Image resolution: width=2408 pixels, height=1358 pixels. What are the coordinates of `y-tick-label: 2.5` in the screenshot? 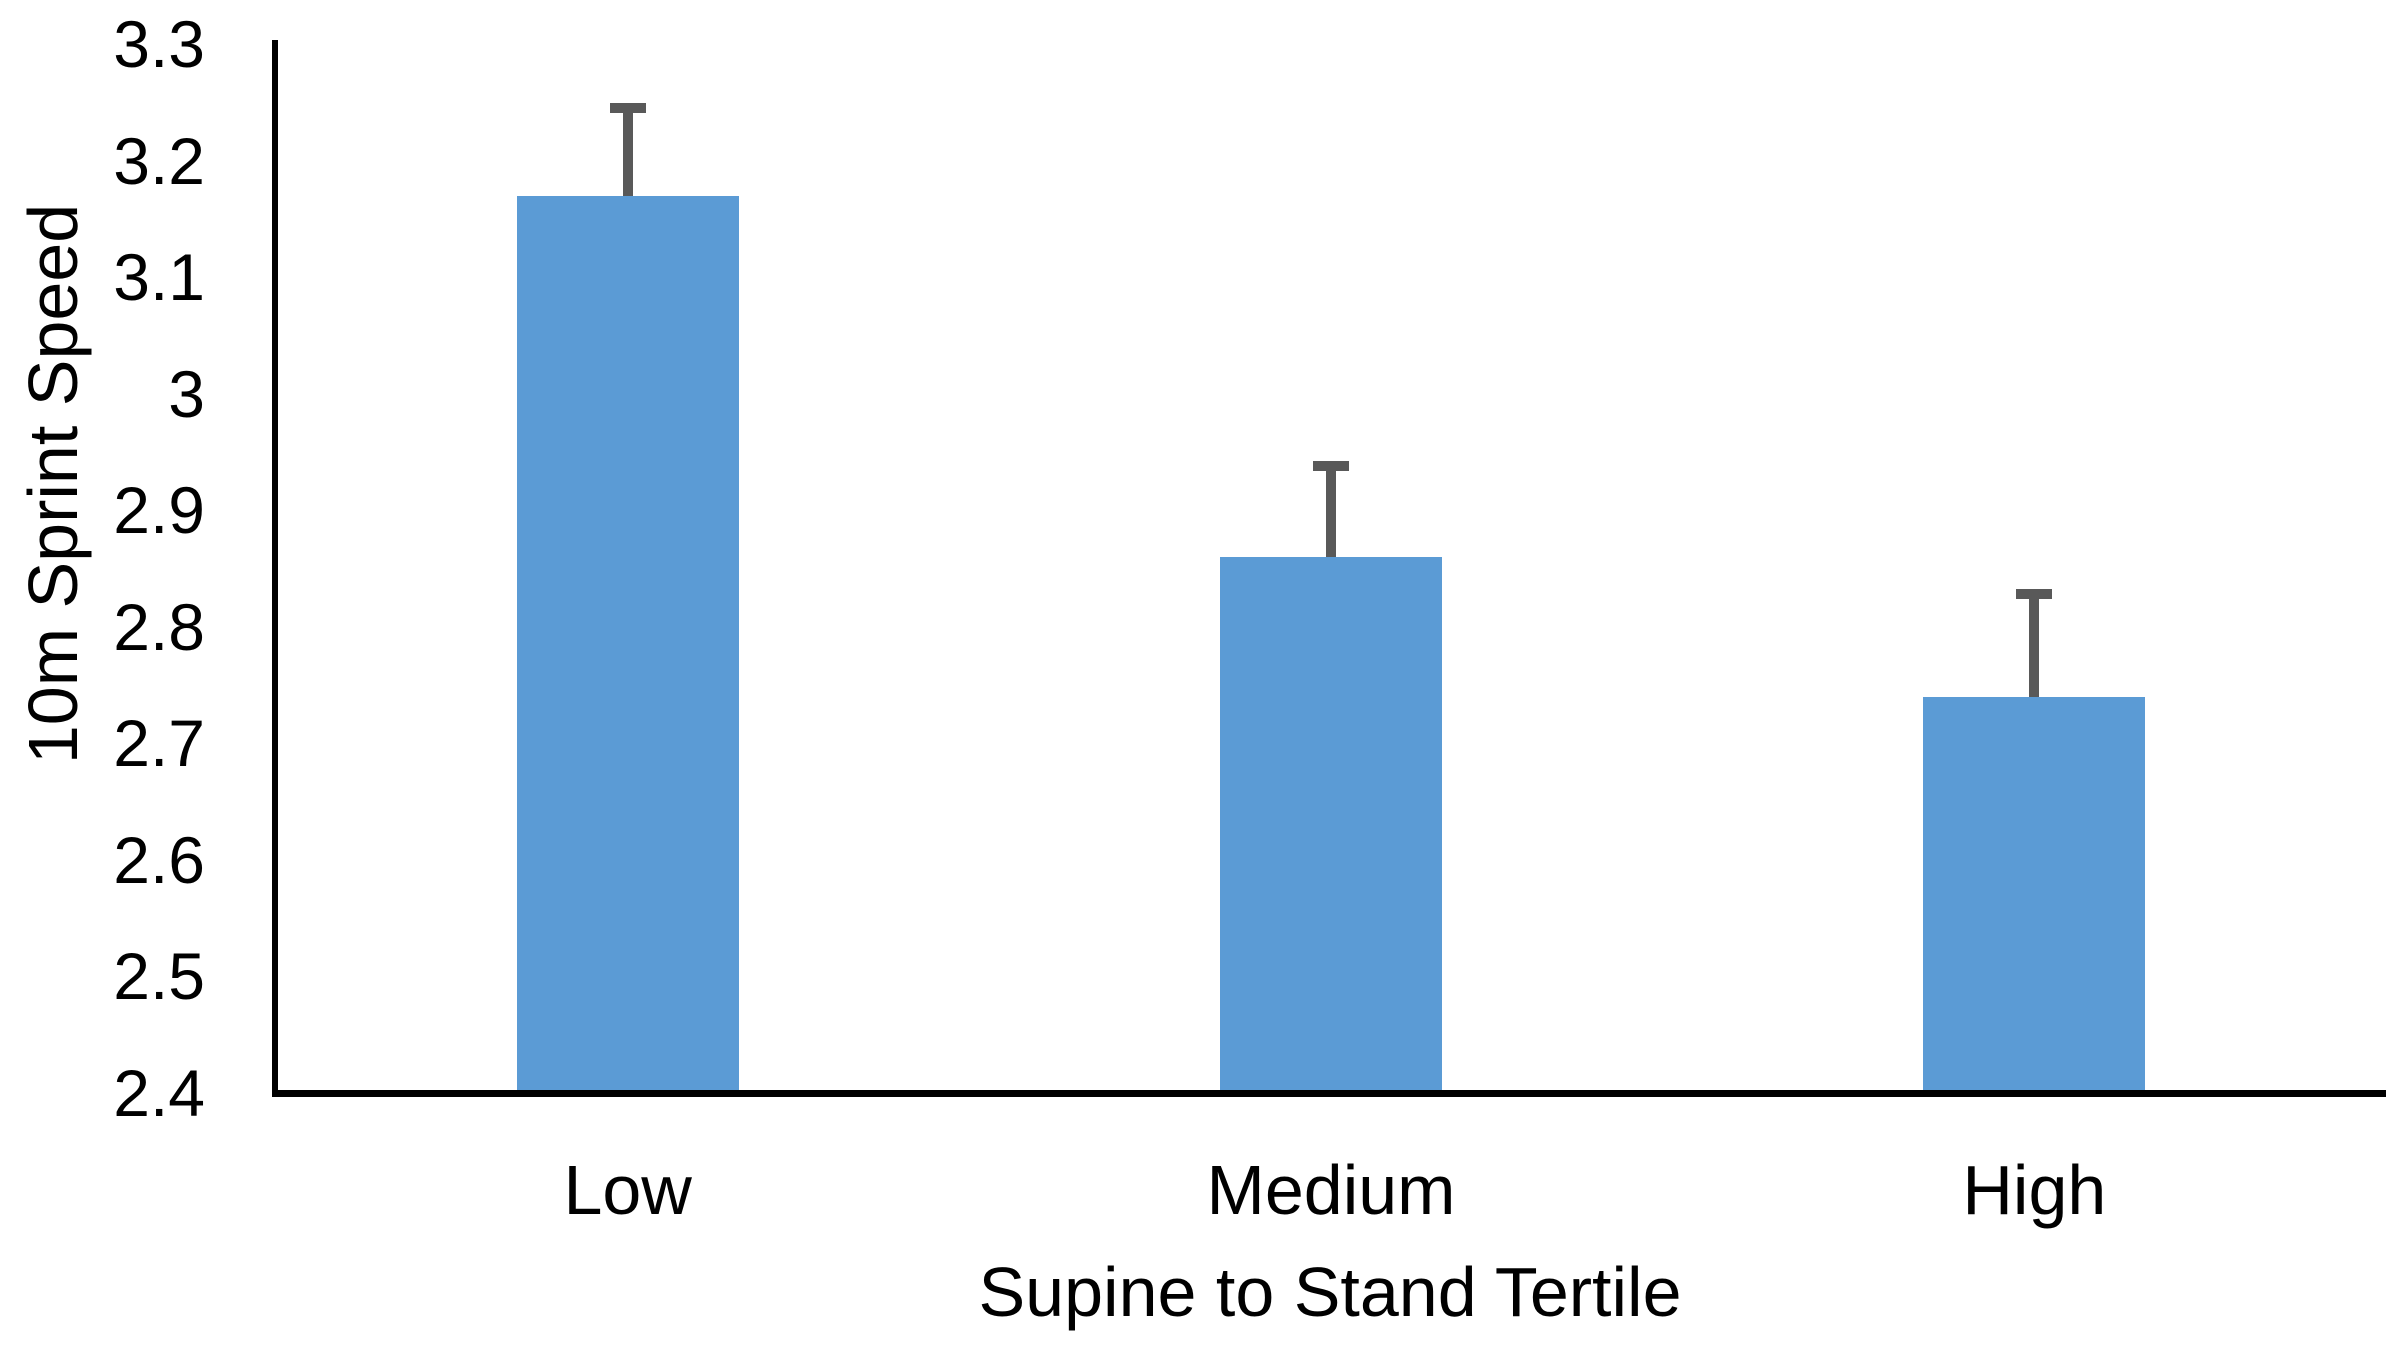 It's located at (159, 976).